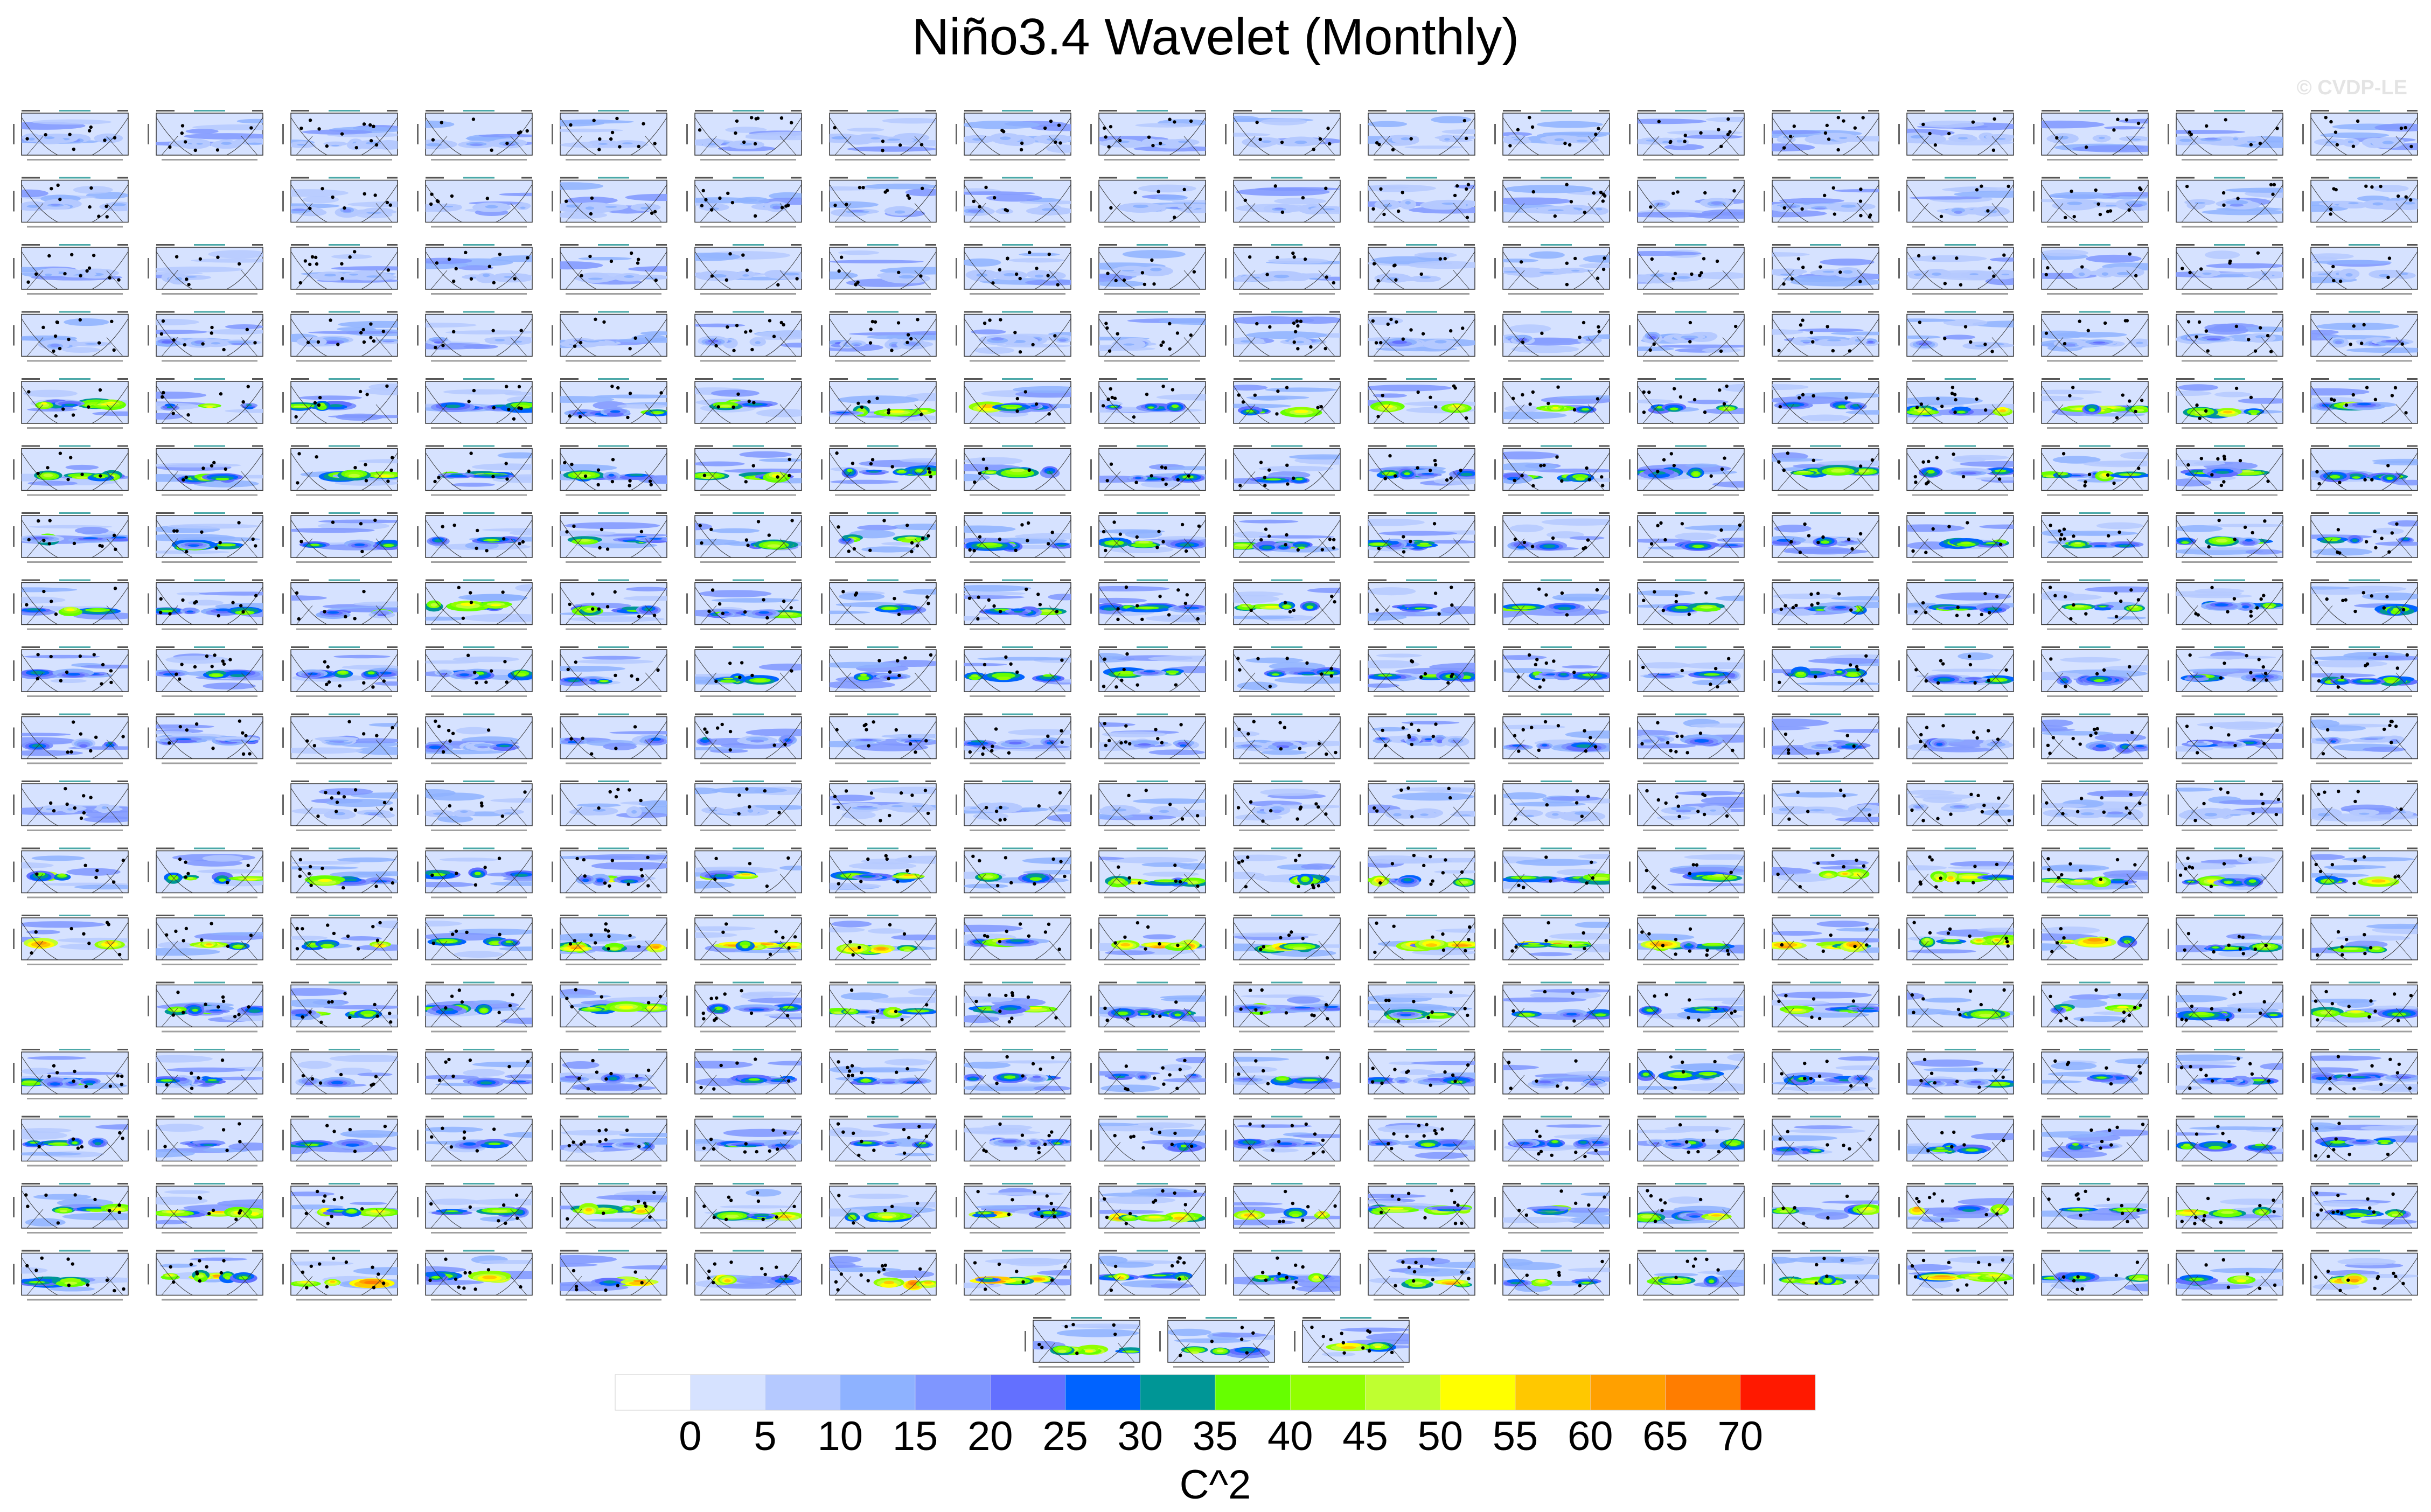 This screenshot has width=2431, height=1512. What do you see at coordinates (1290, 1436) in the screenshot?
I see `colorbar-tick-label: 40` at bounding box center [1290, 1436].